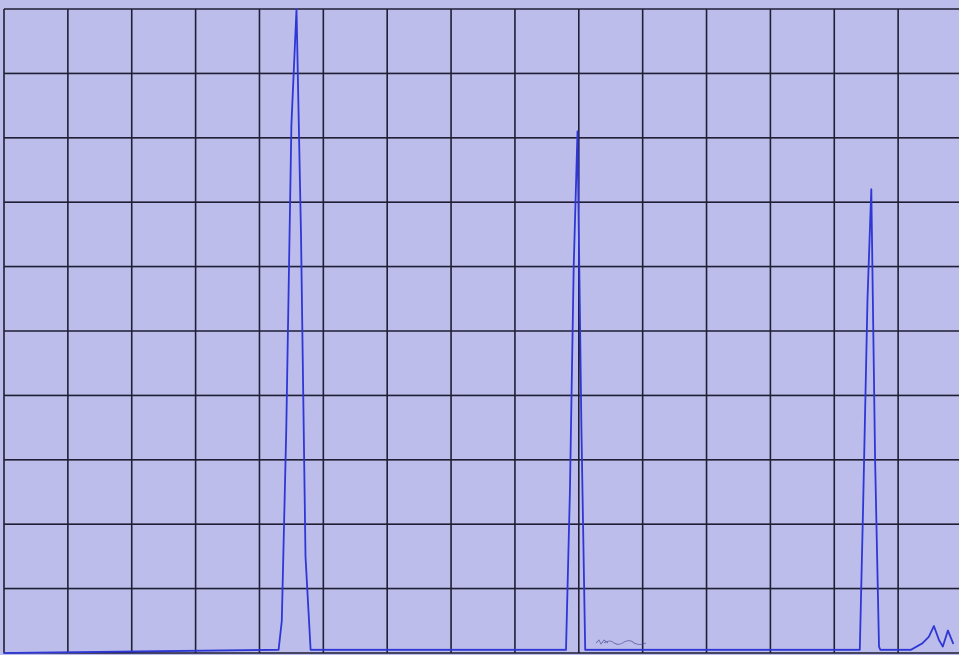 The height and width of the screenshot is (655, 959). What do you see at coordinates (621, 642) in the screenshot?
I see `handwritten-scribble-mark` at bounding box center [621, 642].